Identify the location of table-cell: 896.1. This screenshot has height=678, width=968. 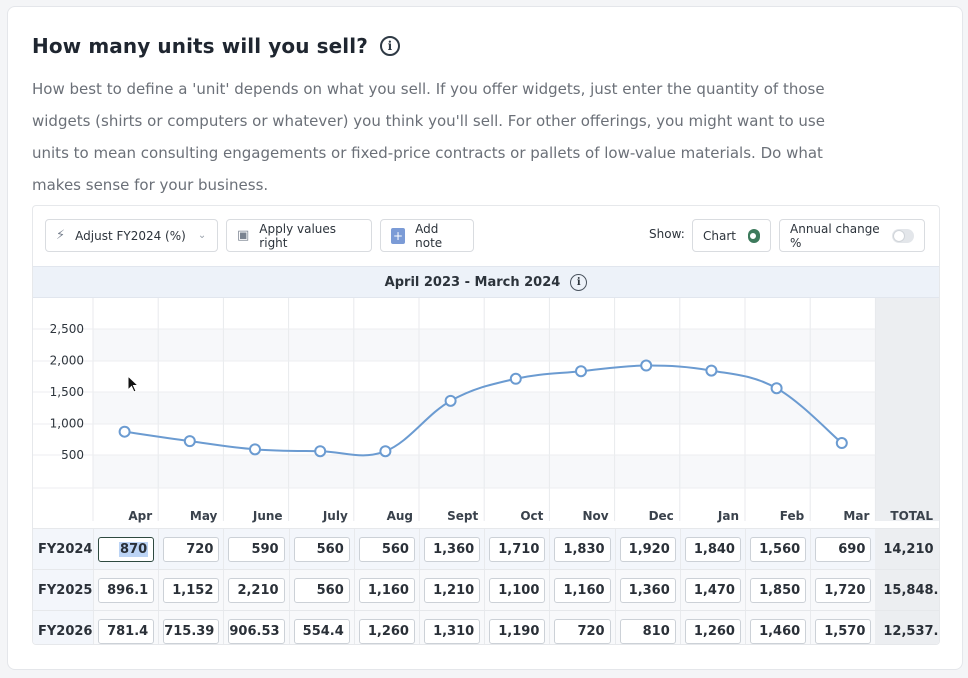
(125, 590).